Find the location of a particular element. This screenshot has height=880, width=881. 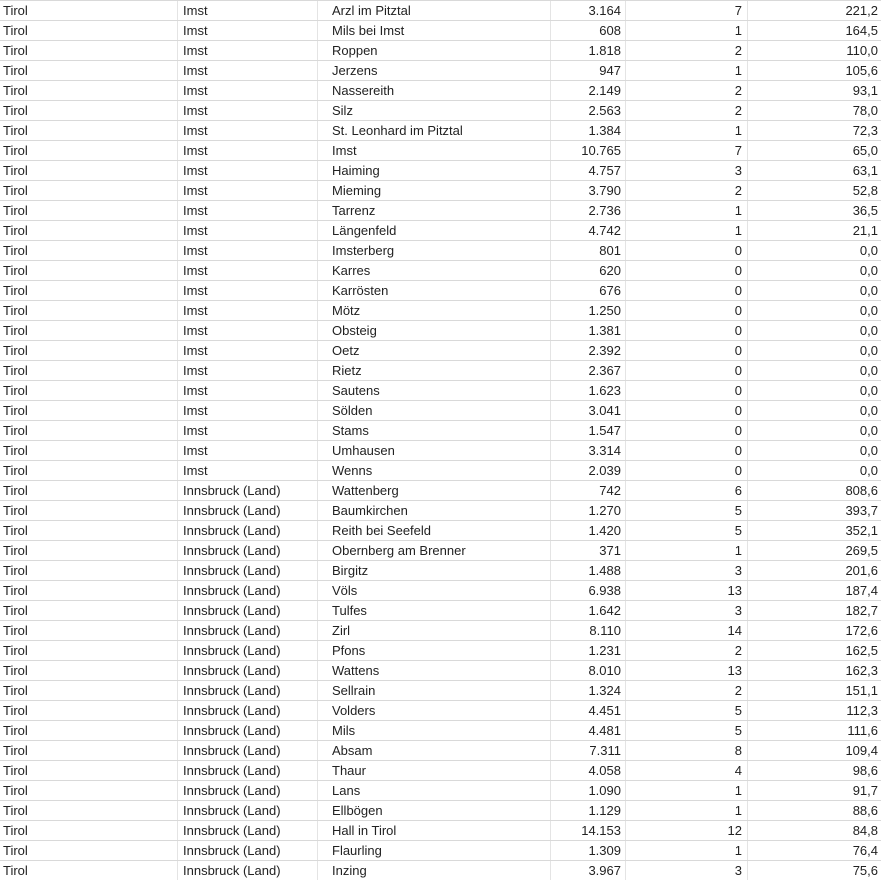

cell-municipality: Thaur is located at coordinates (434, 770).